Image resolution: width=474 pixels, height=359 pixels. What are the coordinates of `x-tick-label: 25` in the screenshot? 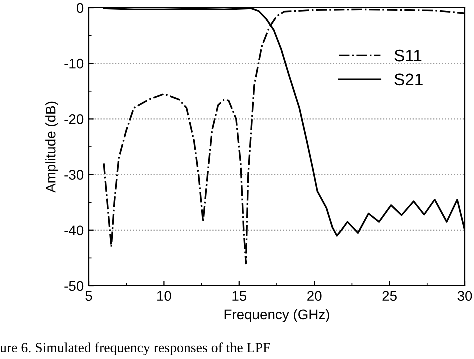 It's located at (389, 296).